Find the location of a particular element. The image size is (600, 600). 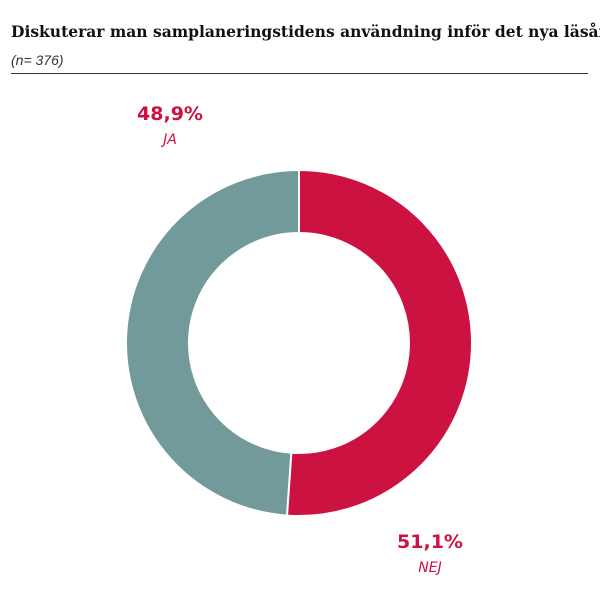

value-label: 48,9% is located at coordinates (170, 114).